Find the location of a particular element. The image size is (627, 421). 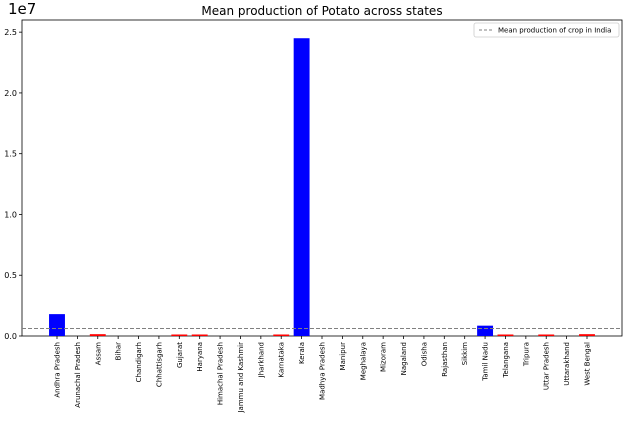

x-tick-label: Haryana is located at coordinates (200, 357).